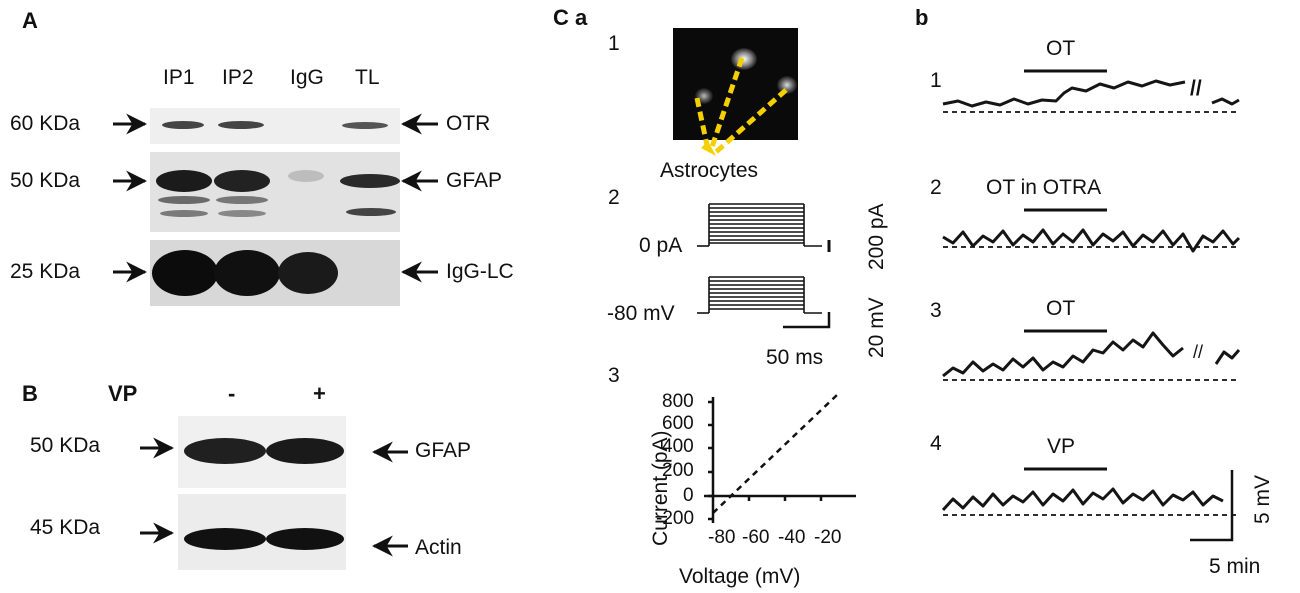 The width and height of the screenshot is (1300, 593). Describe the element at coordinates (1061, 446) in the screenshot. I see `trace-label-4: VP` at that location.